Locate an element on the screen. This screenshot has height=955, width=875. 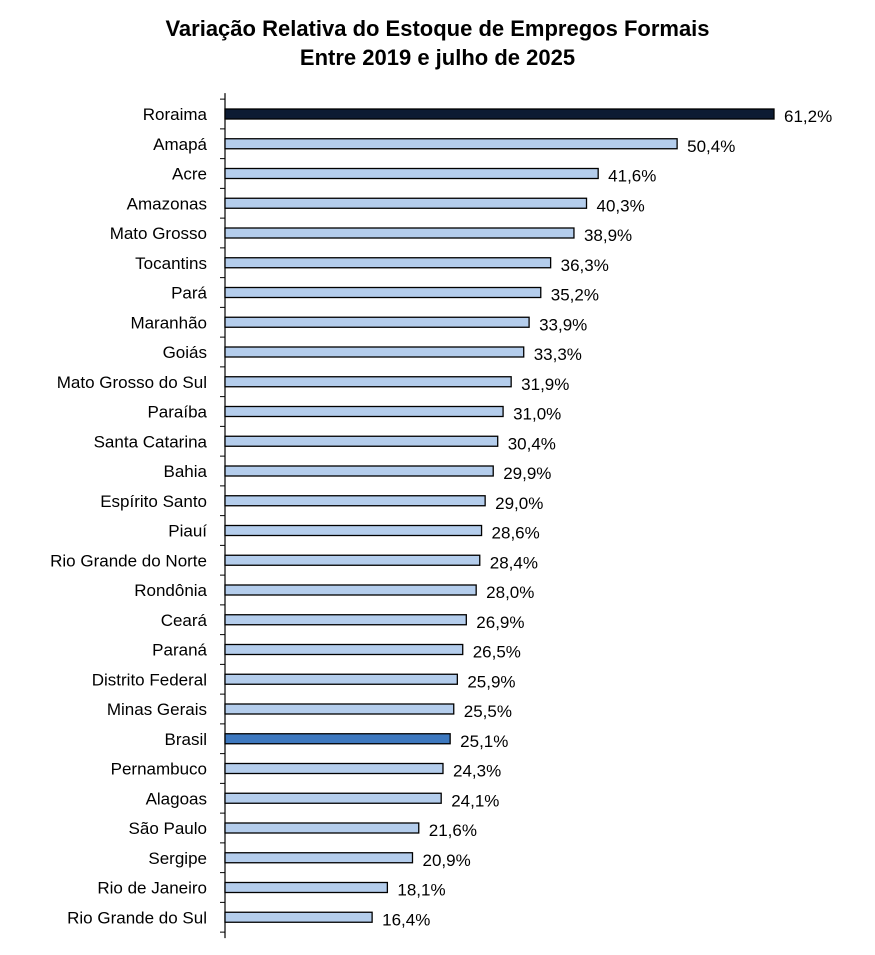
category-label: Espírito Santo is located at coordinates (153, 501).